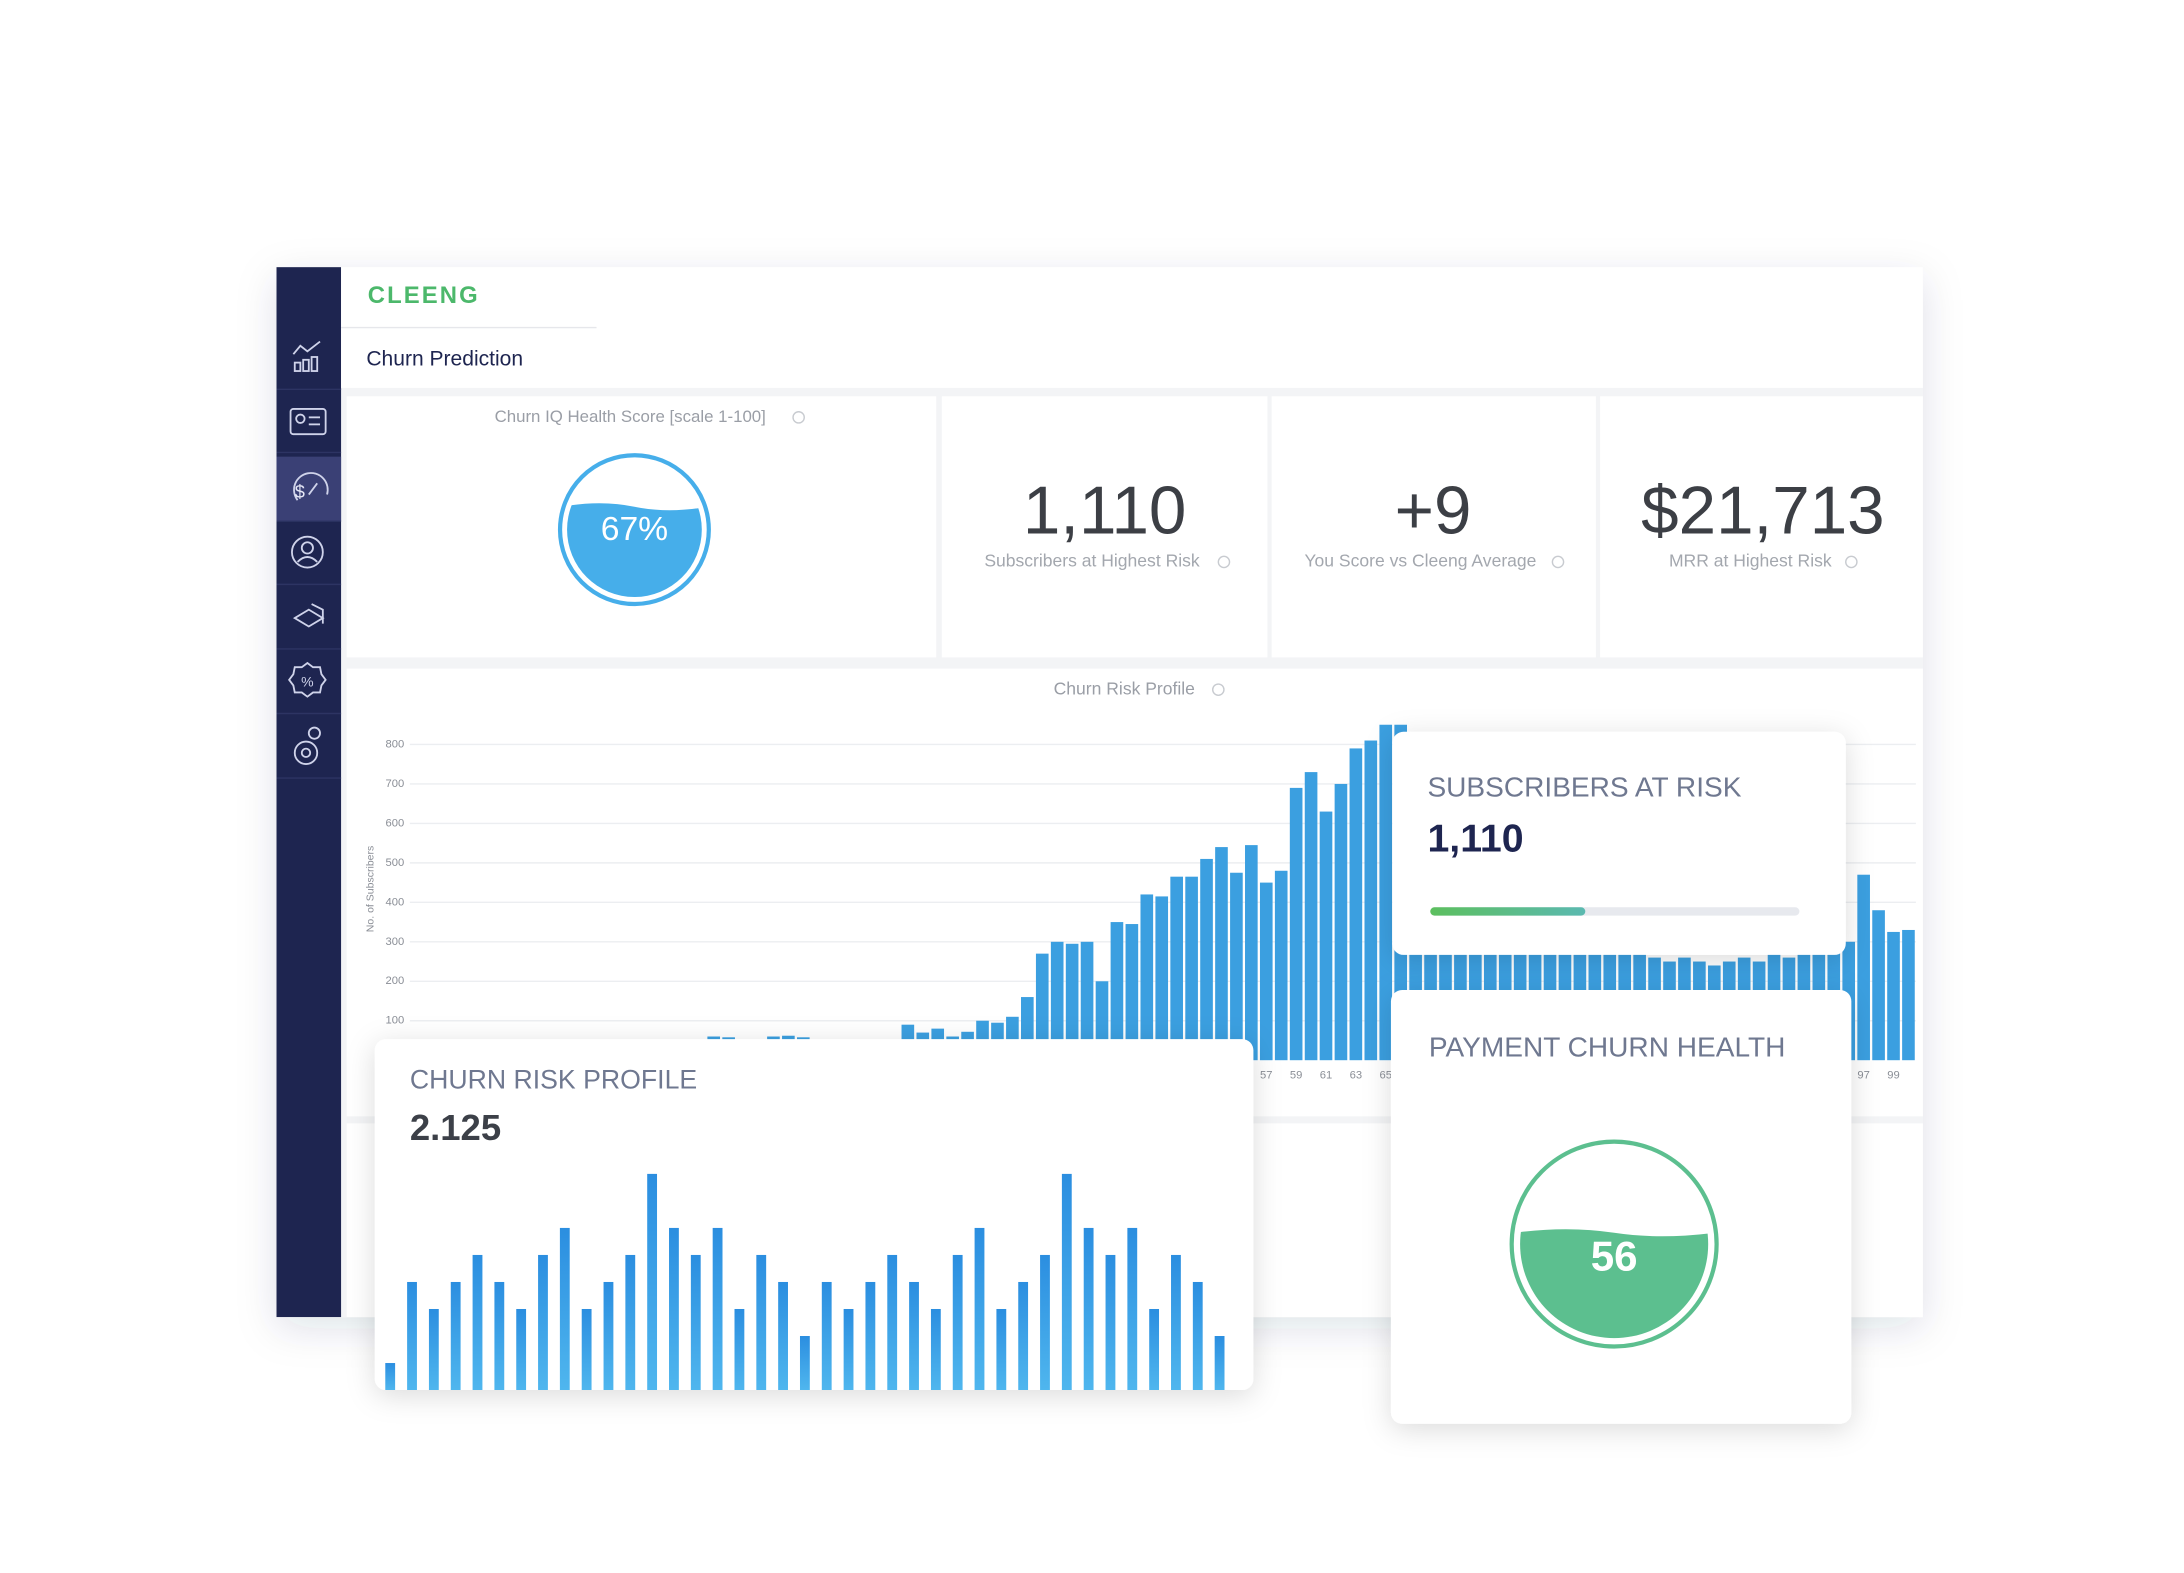  I want to click on overlay-title: SUBSCRIBERS AT RISK, so click(1584, 787).